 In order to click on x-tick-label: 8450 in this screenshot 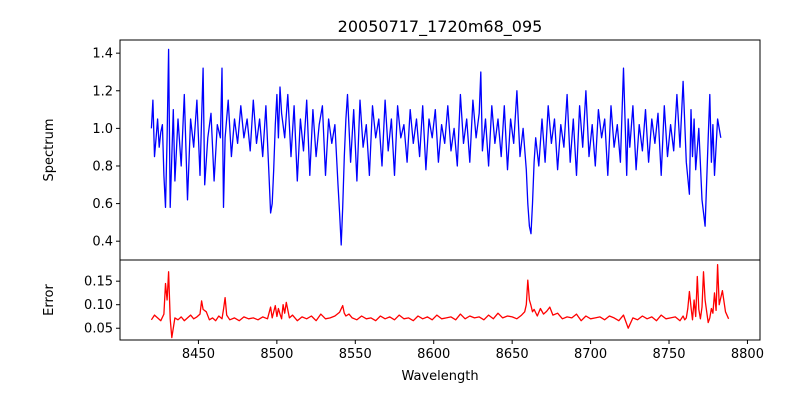, I will do `click(198, 354)`.